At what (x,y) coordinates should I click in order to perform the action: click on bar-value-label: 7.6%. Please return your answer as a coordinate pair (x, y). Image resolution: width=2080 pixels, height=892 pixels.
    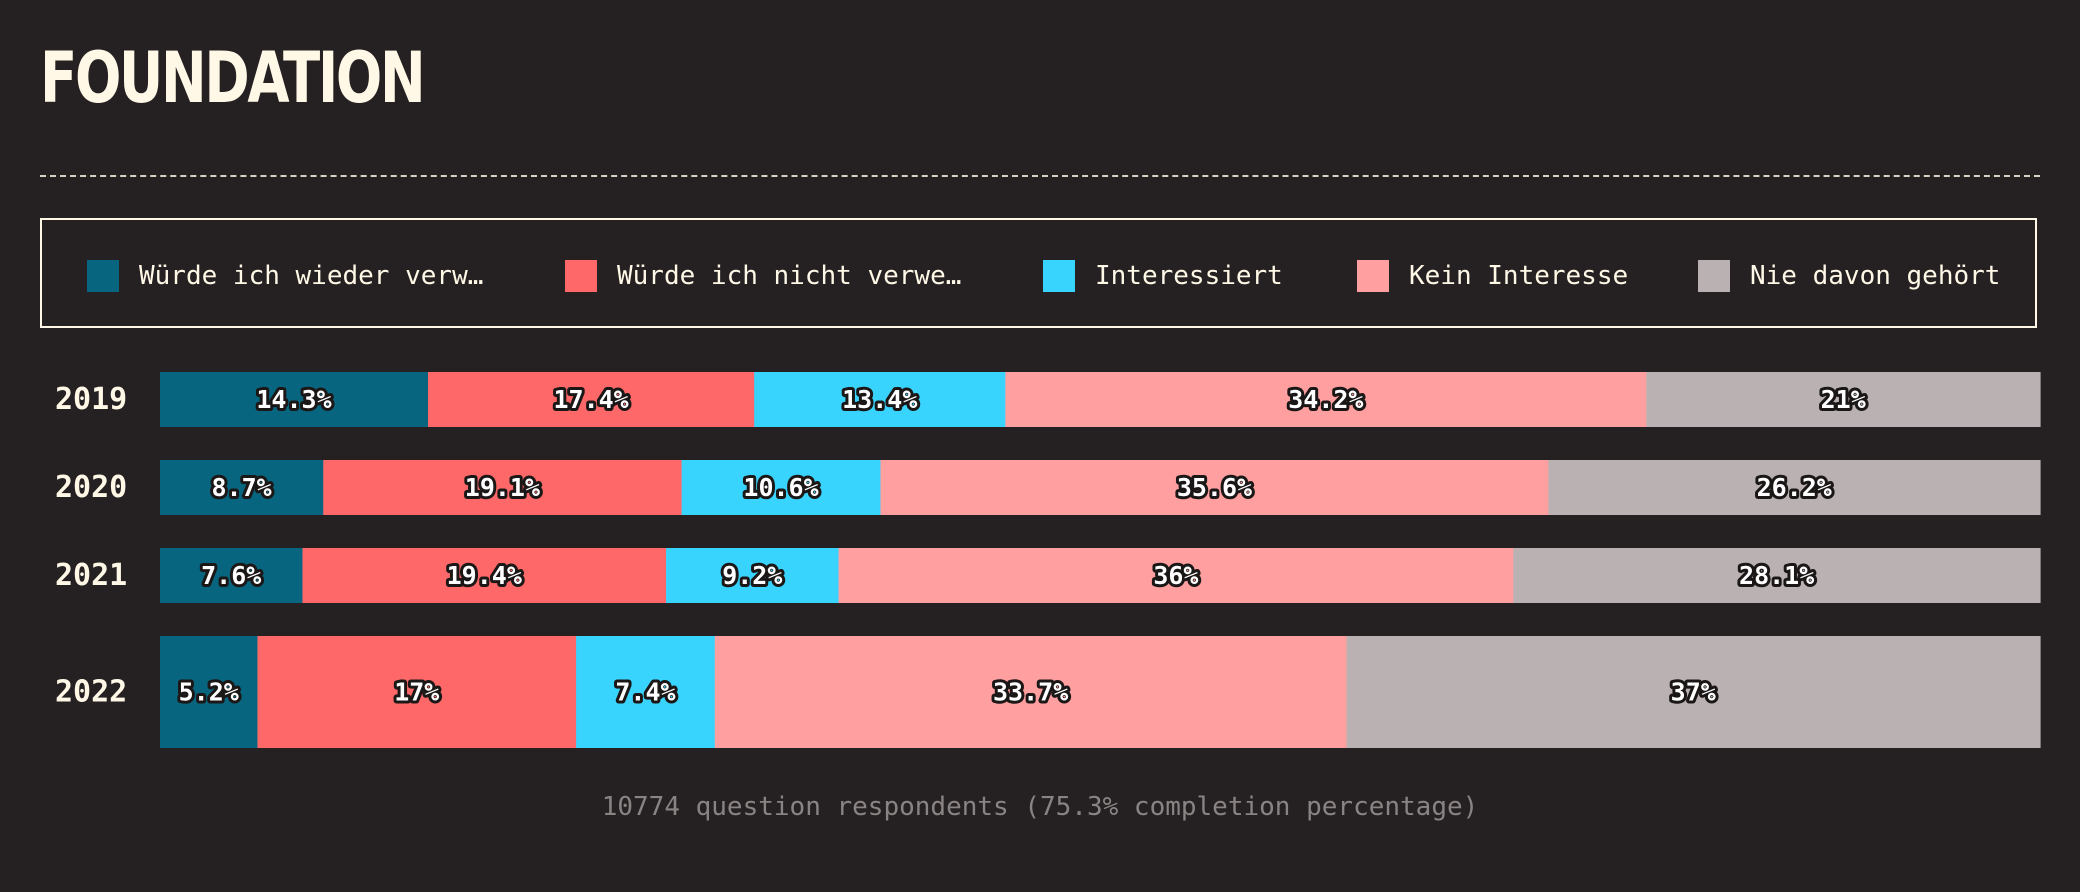
    Looking at the image, I should click on (231, 575).